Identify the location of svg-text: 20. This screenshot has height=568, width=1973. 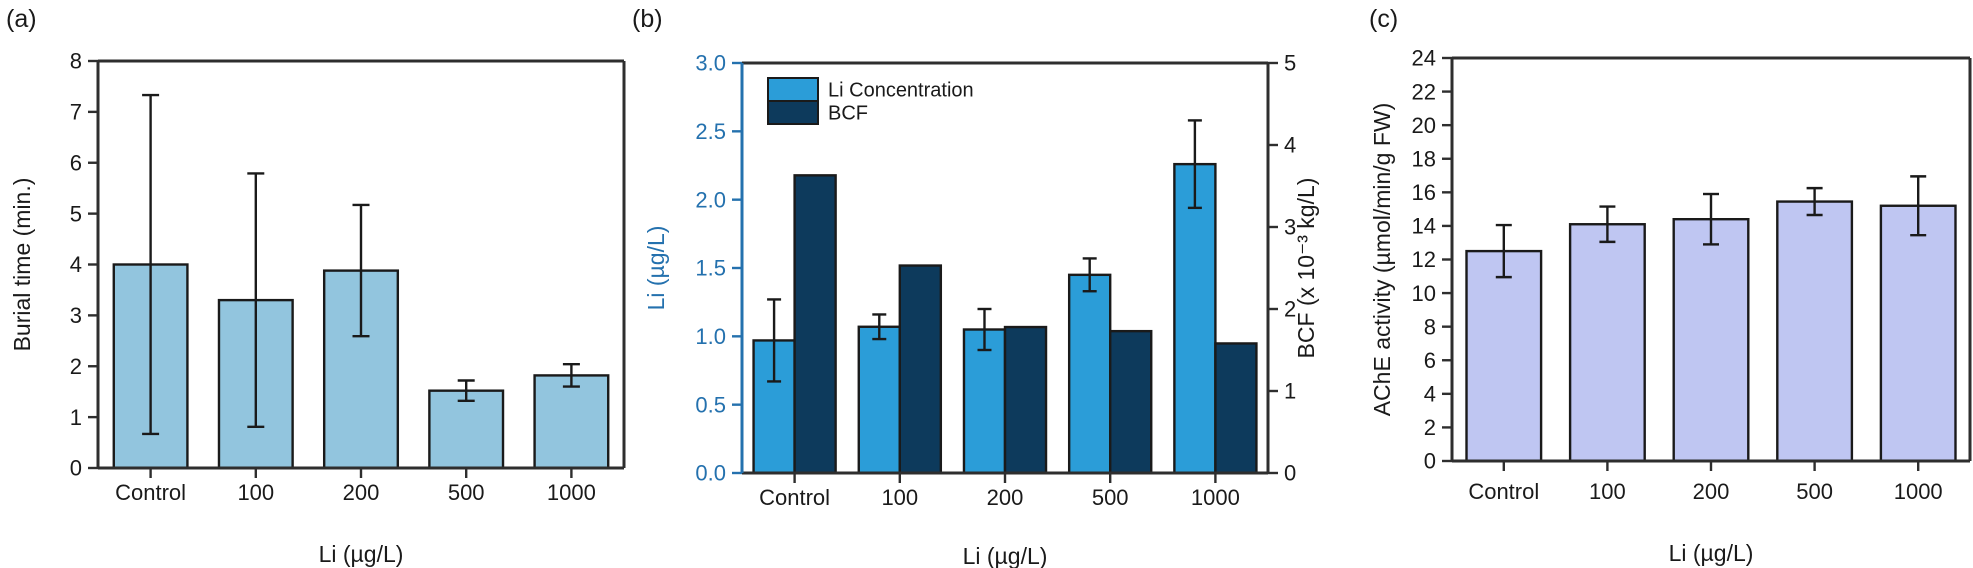
(1424, 125).